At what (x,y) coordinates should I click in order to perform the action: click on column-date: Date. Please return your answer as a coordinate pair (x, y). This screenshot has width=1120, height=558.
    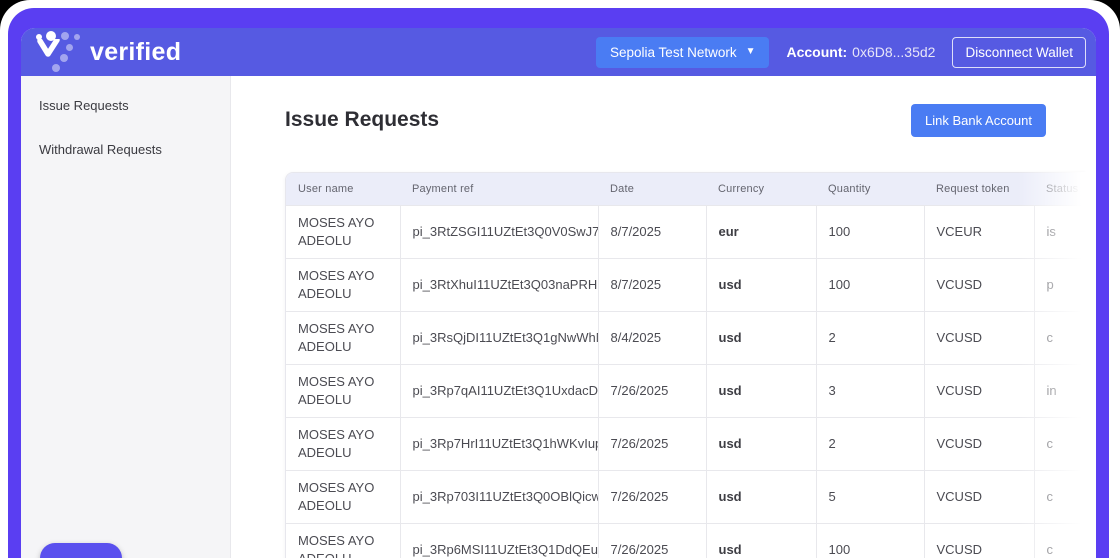
    Looking at the image, I should click on (652, 189).